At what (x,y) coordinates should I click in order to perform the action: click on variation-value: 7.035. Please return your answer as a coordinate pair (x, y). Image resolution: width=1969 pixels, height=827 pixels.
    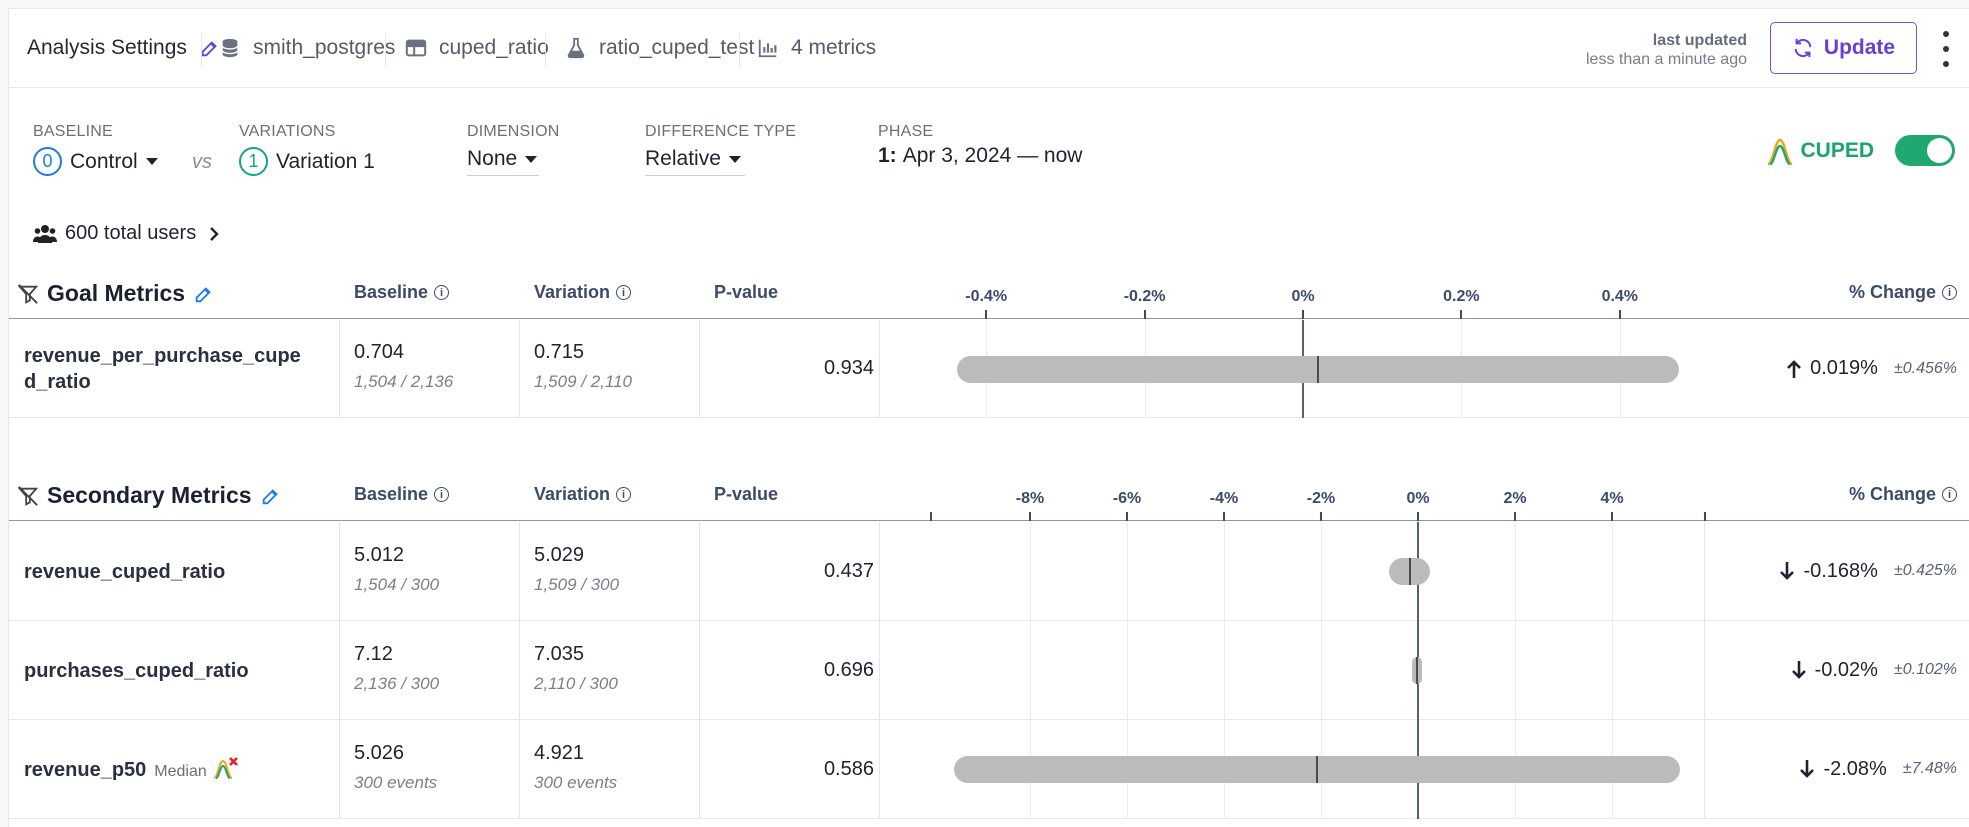
    Looking at the image, I should click on (559, 653).